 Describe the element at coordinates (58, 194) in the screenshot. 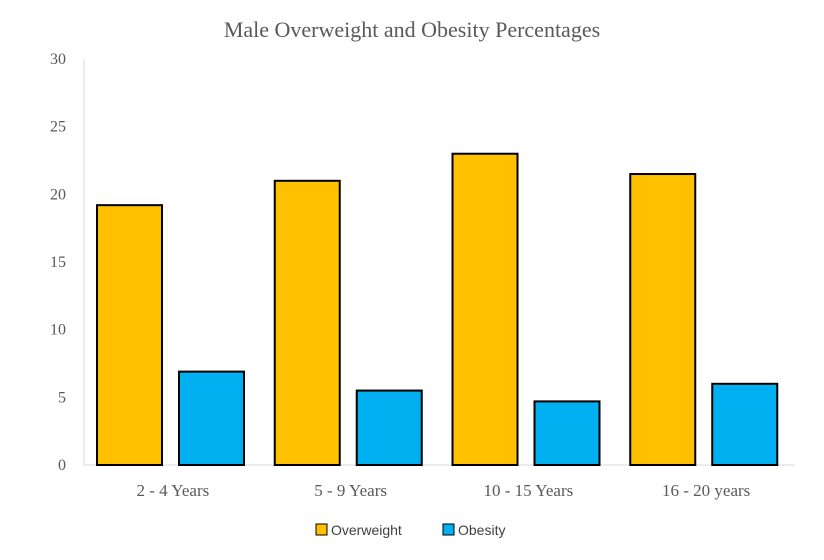

I see `y-tick-label: 20` at that location.